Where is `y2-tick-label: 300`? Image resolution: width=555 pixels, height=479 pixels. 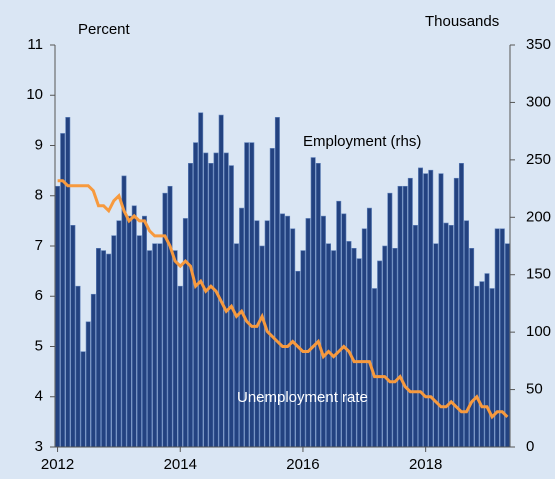 y2-tick-label: 300 is located at coordinates (538, 101).